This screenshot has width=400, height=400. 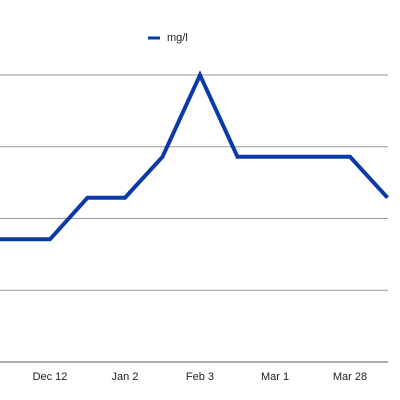 I want to click on legend-label: mg/l, so click(x=177, y=38).